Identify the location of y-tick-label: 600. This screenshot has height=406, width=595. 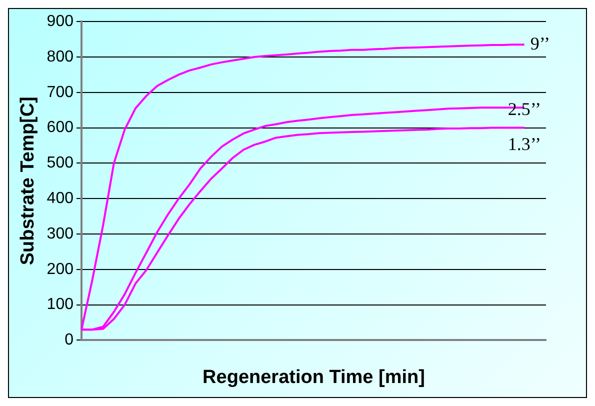
(60, 127).